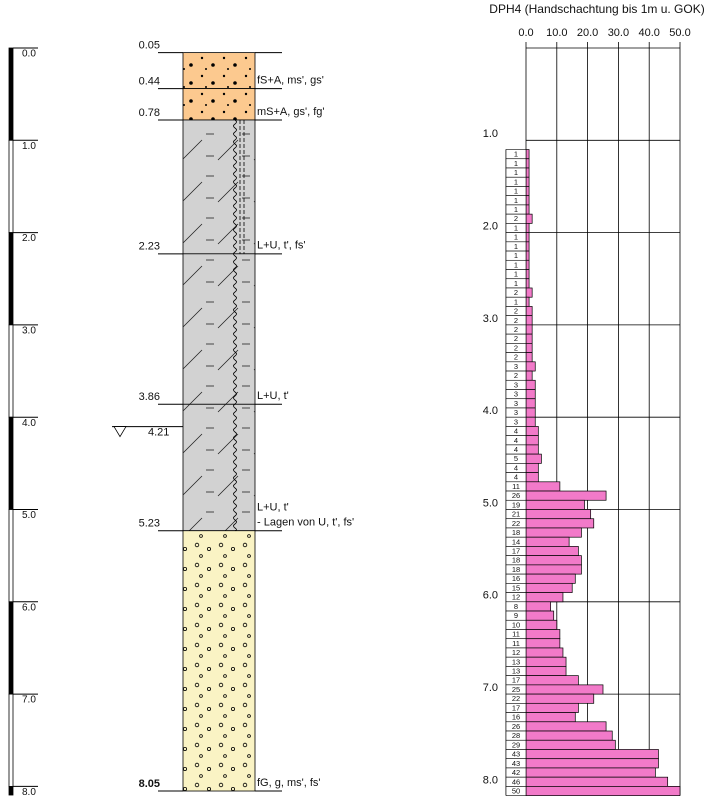  Describe the element at coordinates (29, 792) in the screenshot. I see `scale-label: 8.0` at that location.